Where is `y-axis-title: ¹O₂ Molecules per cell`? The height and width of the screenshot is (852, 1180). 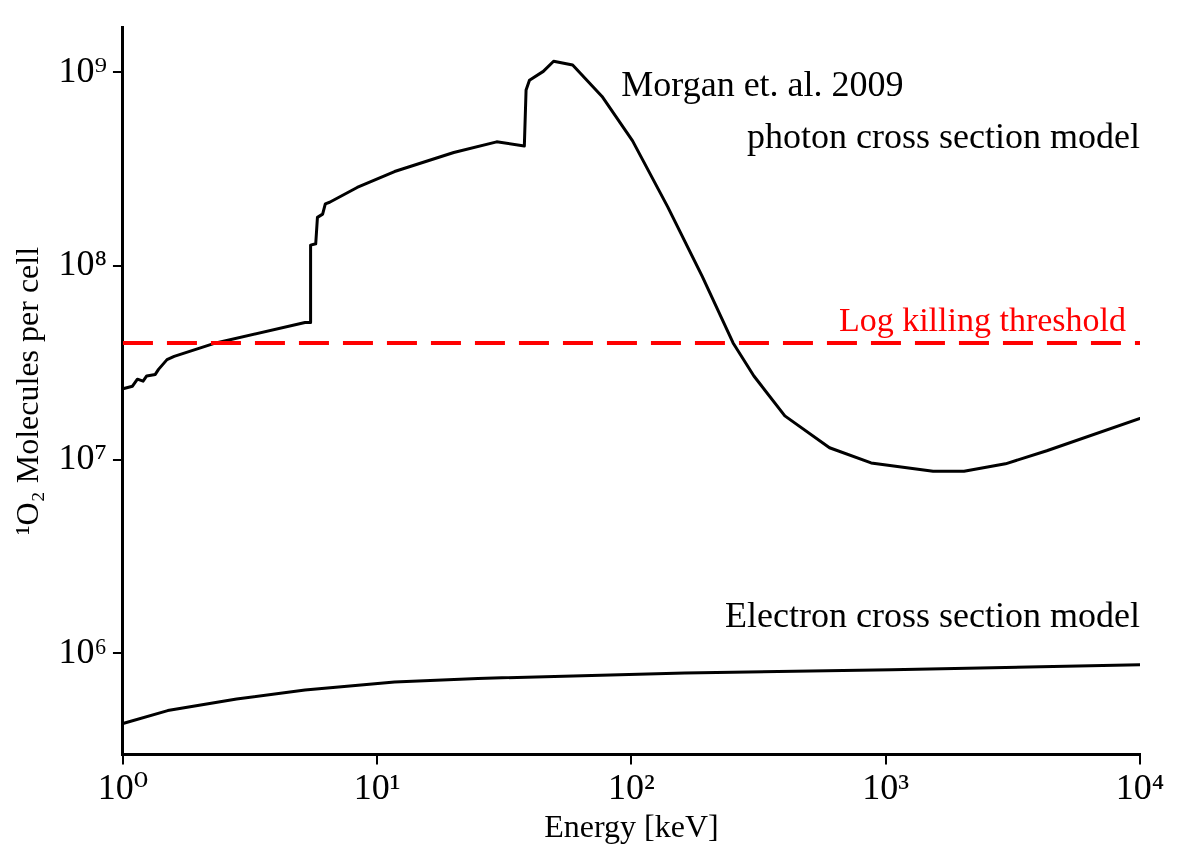 y-axis-title: ¹O₂ Molecules per cell is located at coordinates (26, 391).